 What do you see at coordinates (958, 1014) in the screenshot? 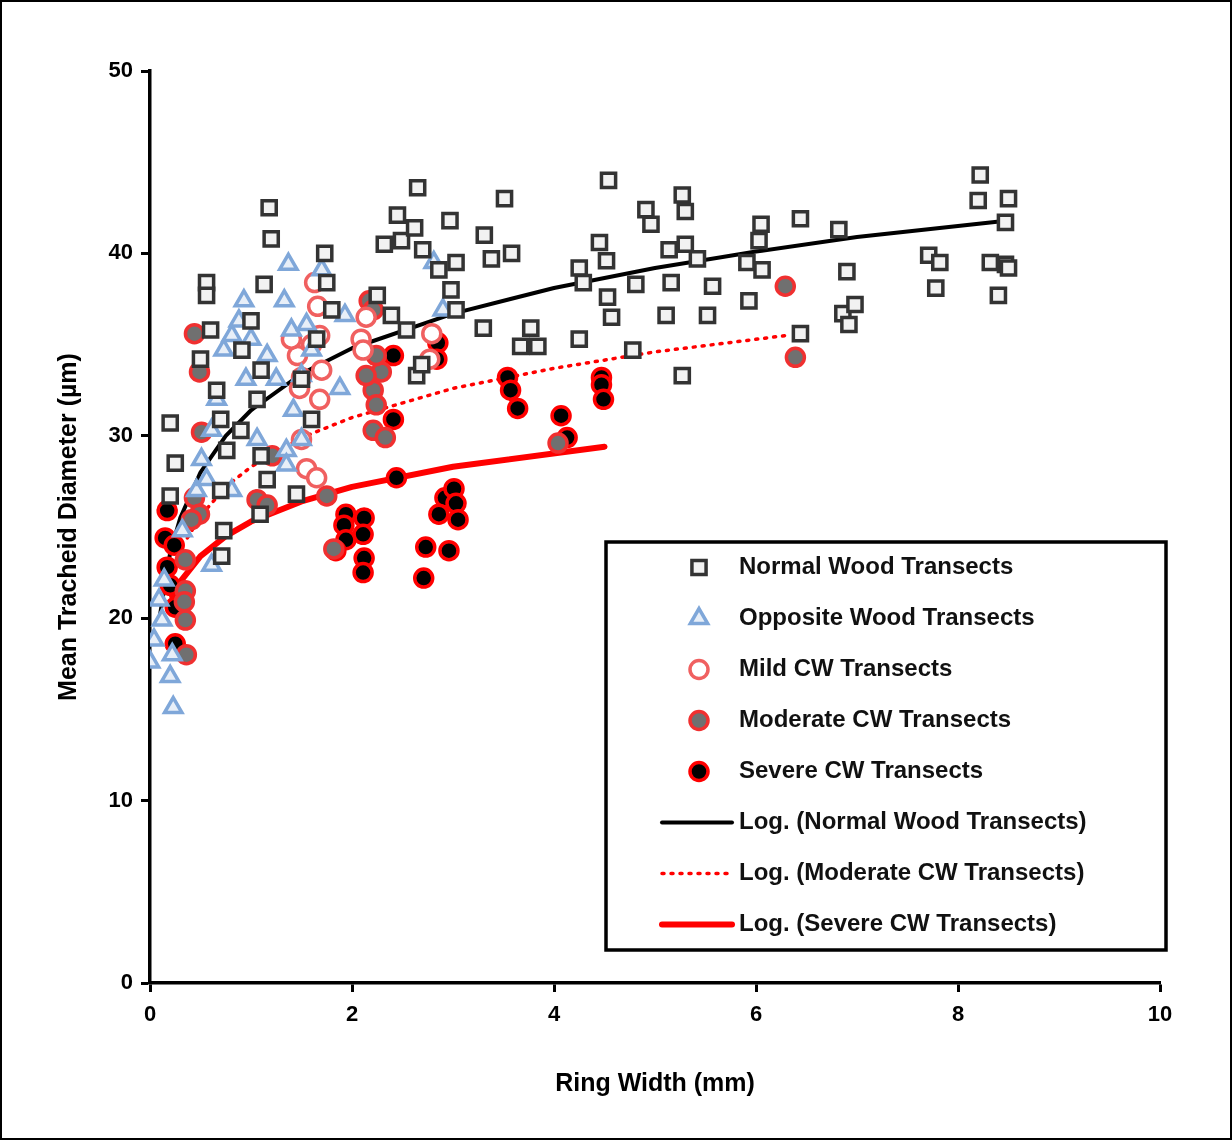
I see `x-tick-label: 8` at bounding box center [958, 1014].